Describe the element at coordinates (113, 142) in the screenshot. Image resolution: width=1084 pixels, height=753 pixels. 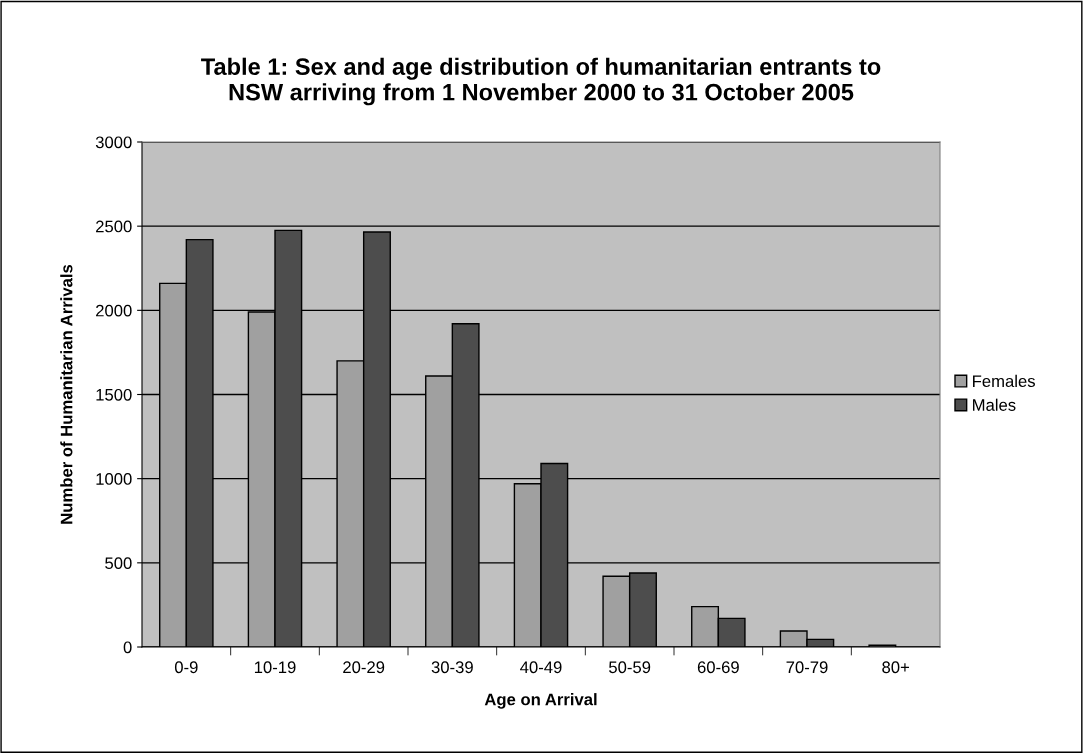
I see `y-tick-label: 3000` at that location.